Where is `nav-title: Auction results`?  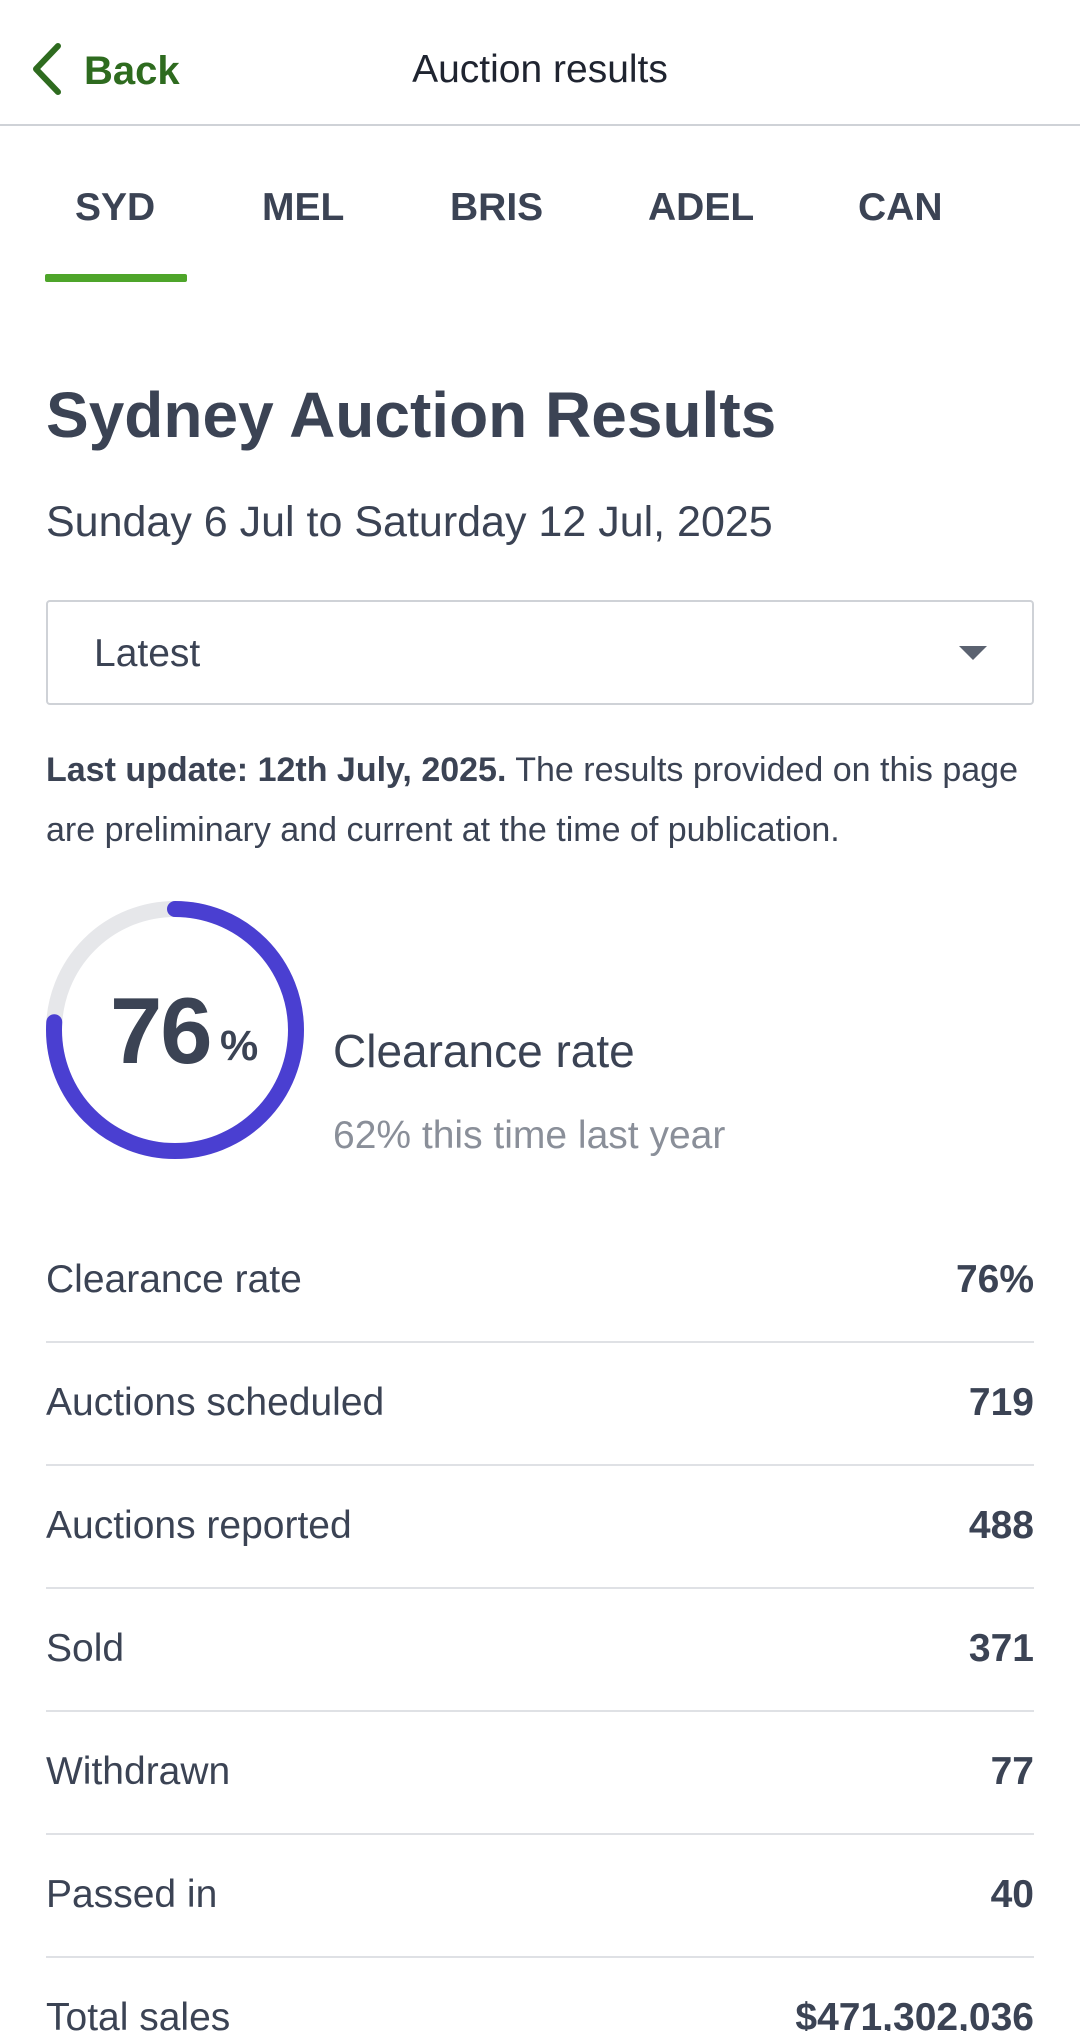 nav-title: Auction results is located at coordinates (540, 69).